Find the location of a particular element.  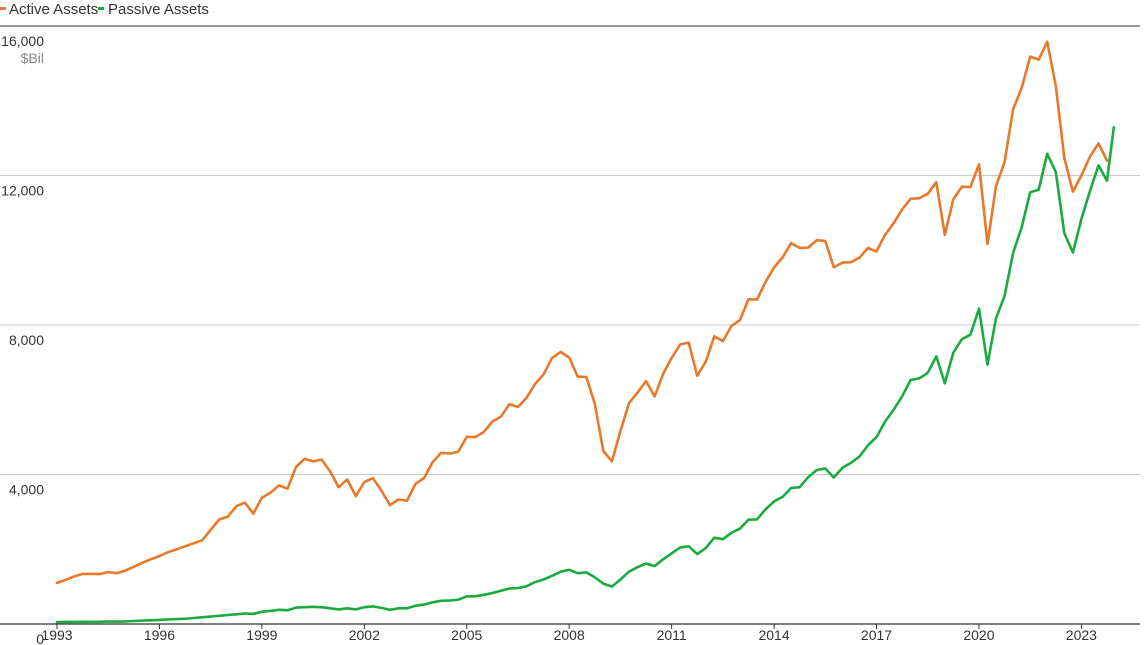

x-tick-label: 2002 is located at coordinates (364, 635).